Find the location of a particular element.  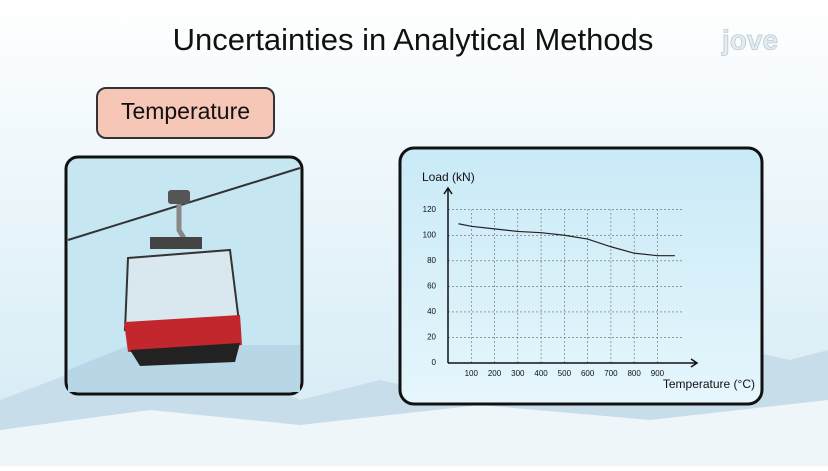

y-tick-label: 80 is located at coordinates (431, 260).